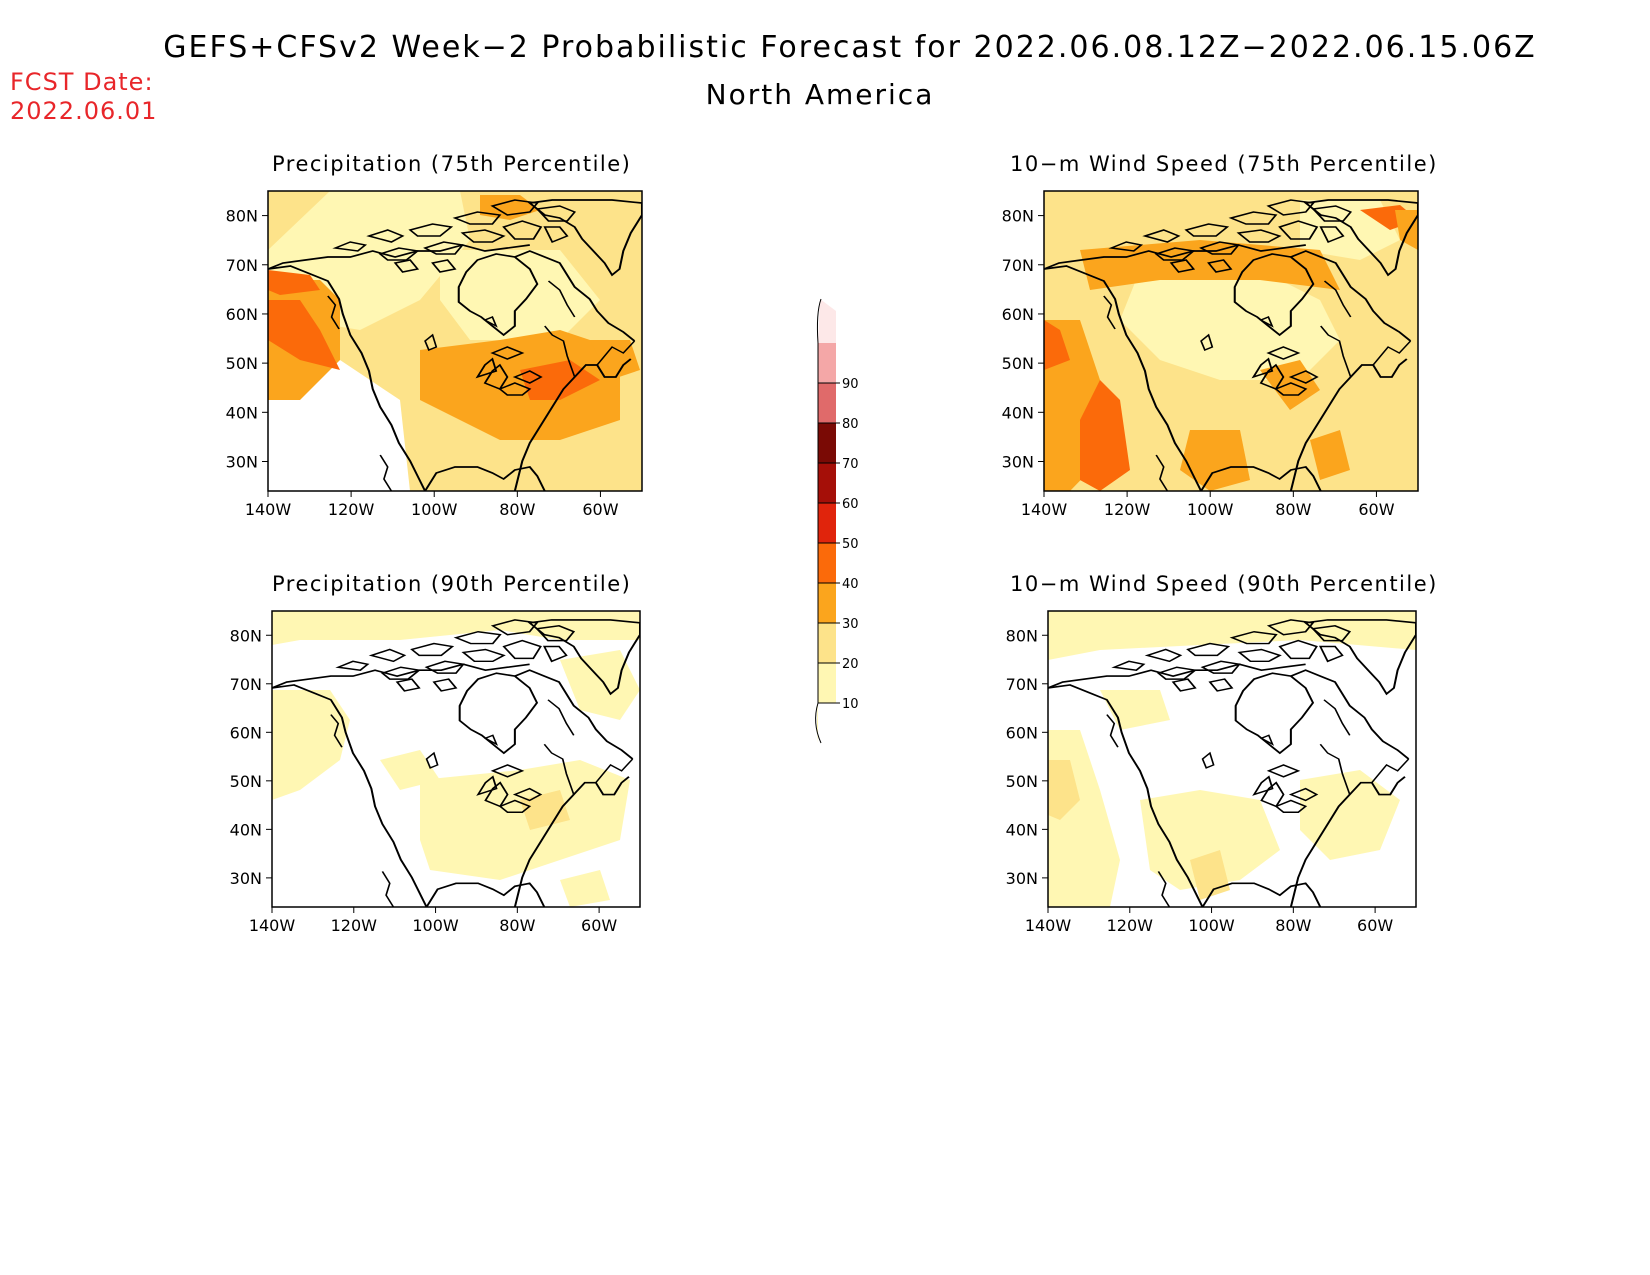 The height and width of the screenshot is (1275, 1650). What do you see at coordinates (850, 544) in the screenshot?
I see `colorbar-label: 50` at bounding box center [850, 544].